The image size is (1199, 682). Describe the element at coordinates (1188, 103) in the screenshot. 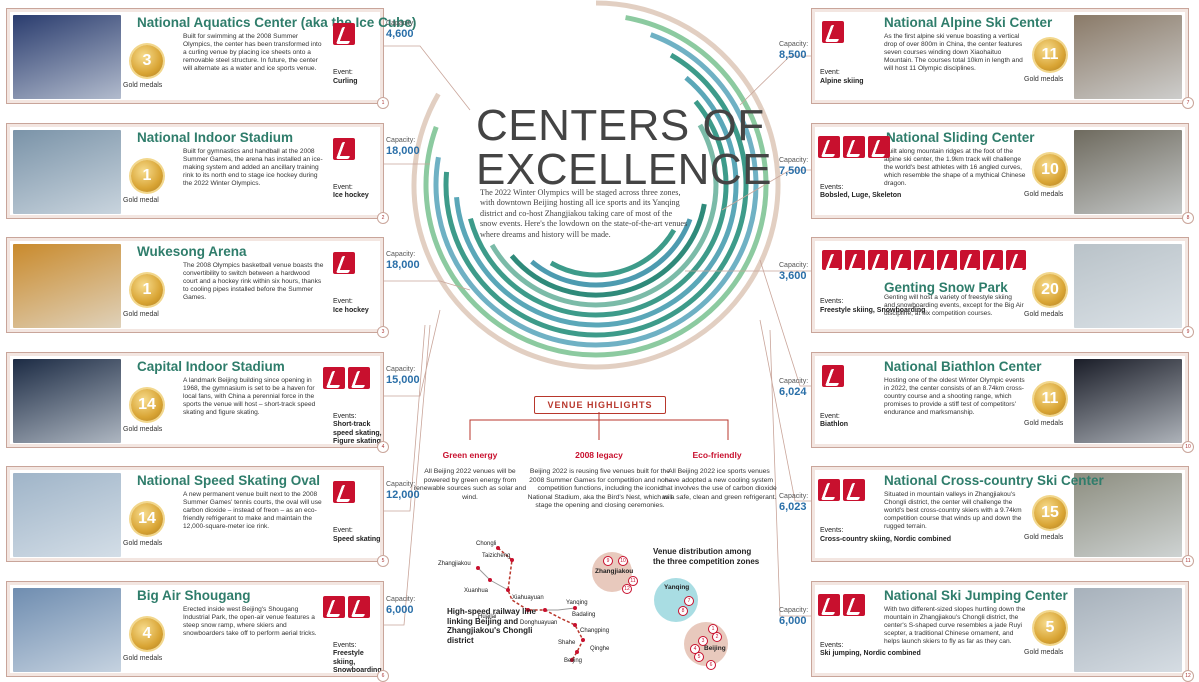

I see `venue-index-badge: 7` at that location.